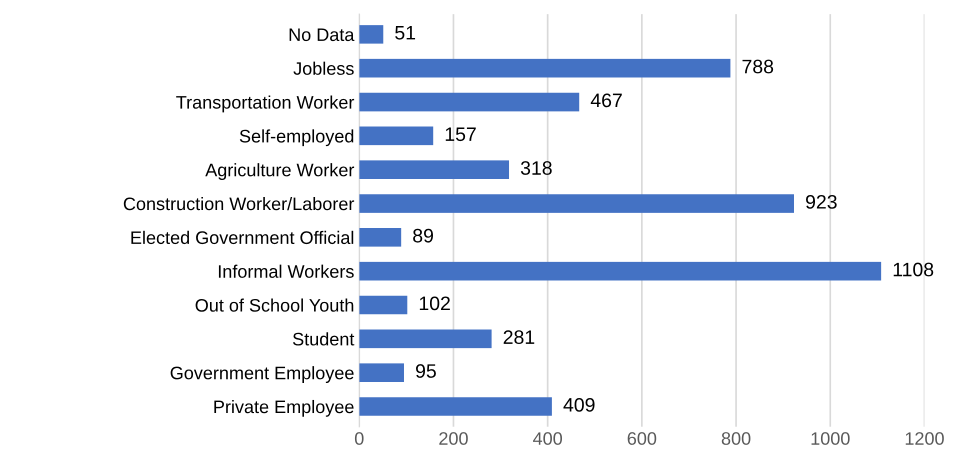 This screenshot has width=958, height=469. Describe the element at coordinates (435, 303) in the screenshot. I see `data-label: 102` at that location.